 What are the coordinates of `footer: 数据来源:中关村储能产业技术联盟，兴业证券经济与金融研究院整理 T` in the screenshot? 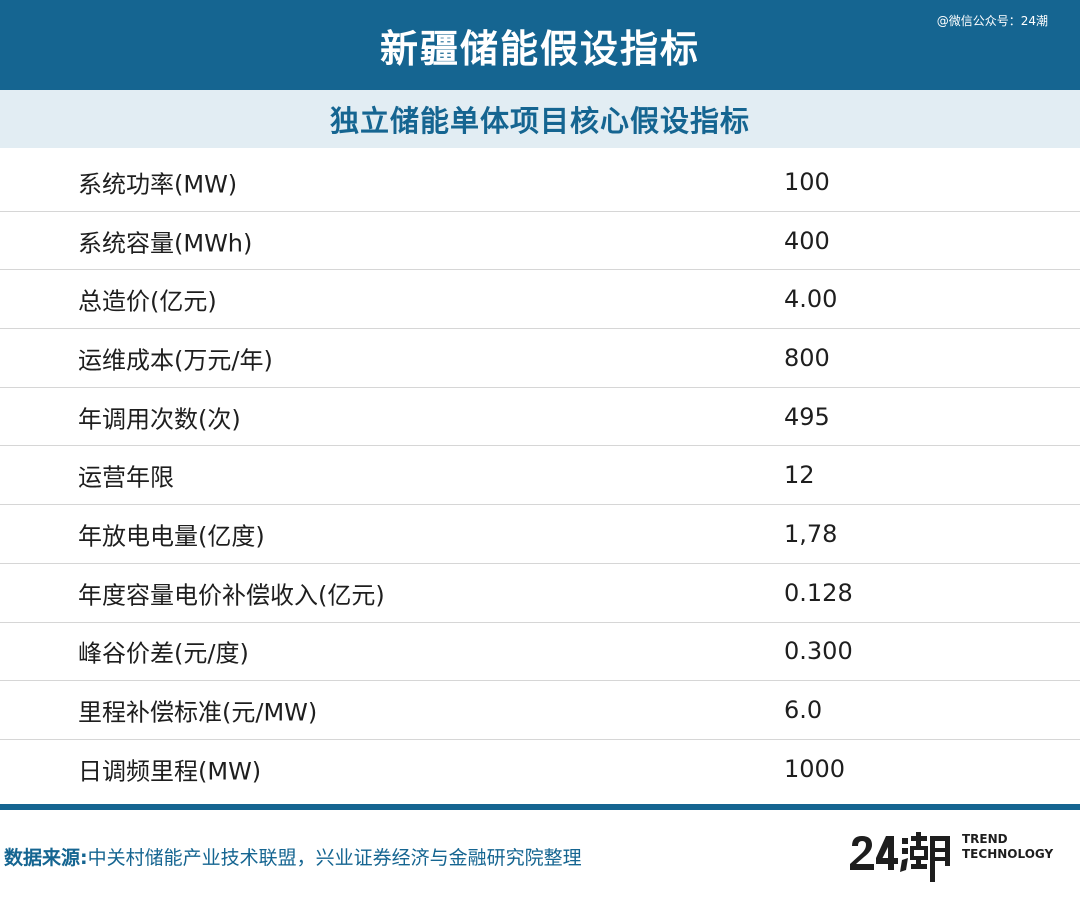 It's located at (540, 855).